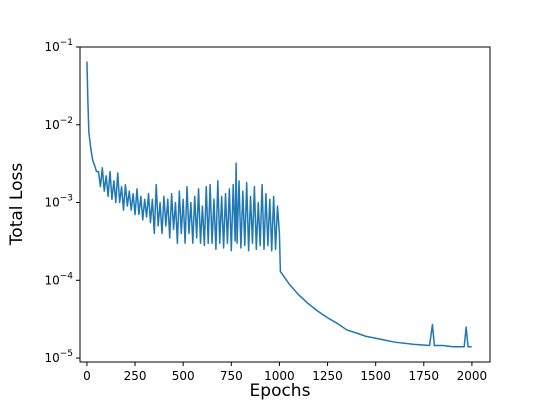  Describe the element at coordinates (58, 279) in the screenshot. I see `y-tick-label: 10⁻⁴` at that location.